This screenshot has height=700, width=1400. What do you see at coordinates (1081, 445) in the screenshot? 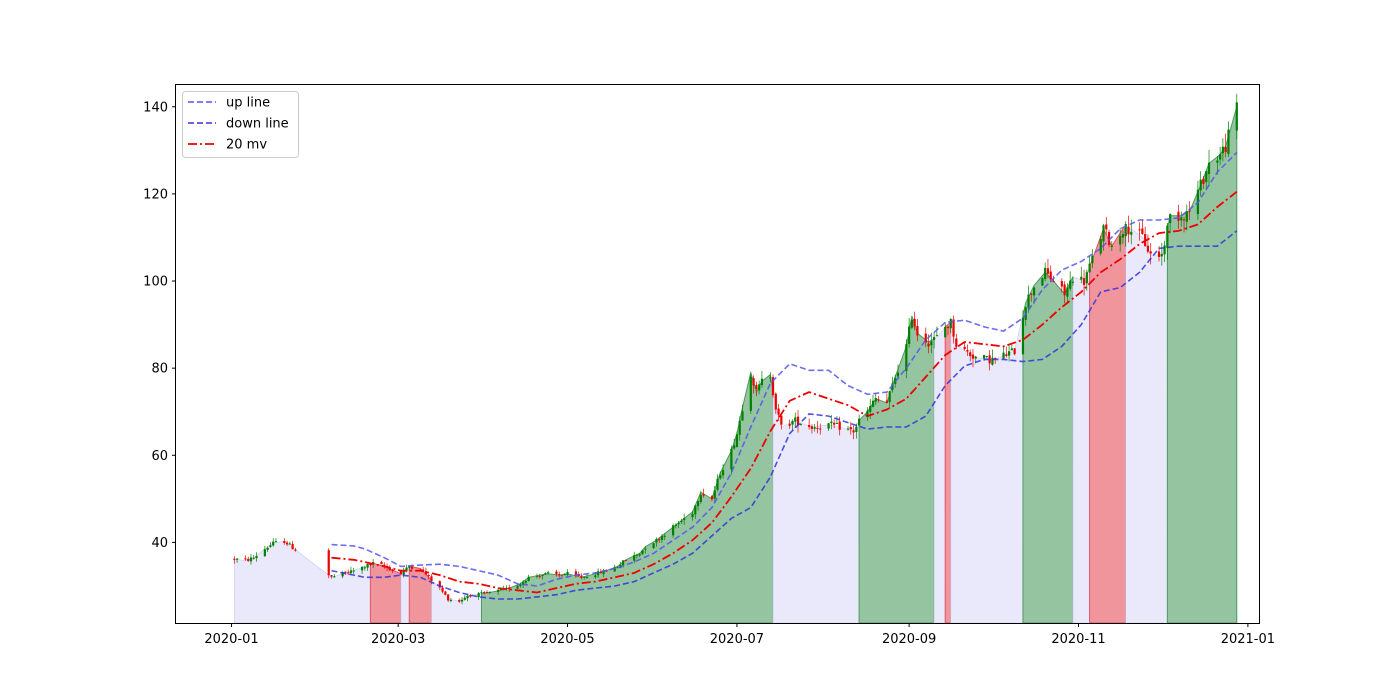
I see `fill-region-neutral` at bounding box center [1081, 445].